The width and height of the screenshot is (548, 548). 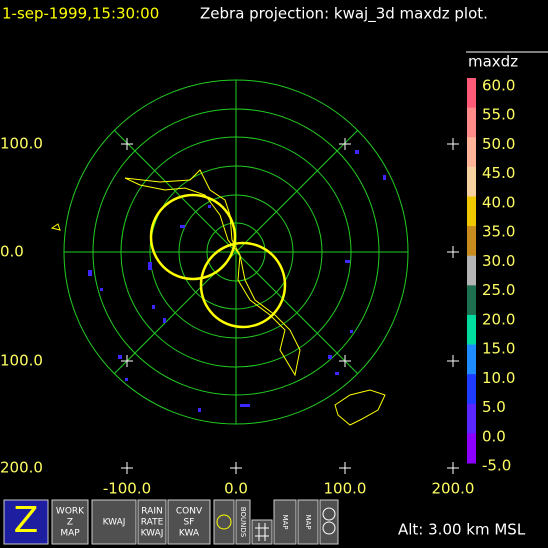 I want to click on colorbar-label: 0.0, so click(x=494, y=436).